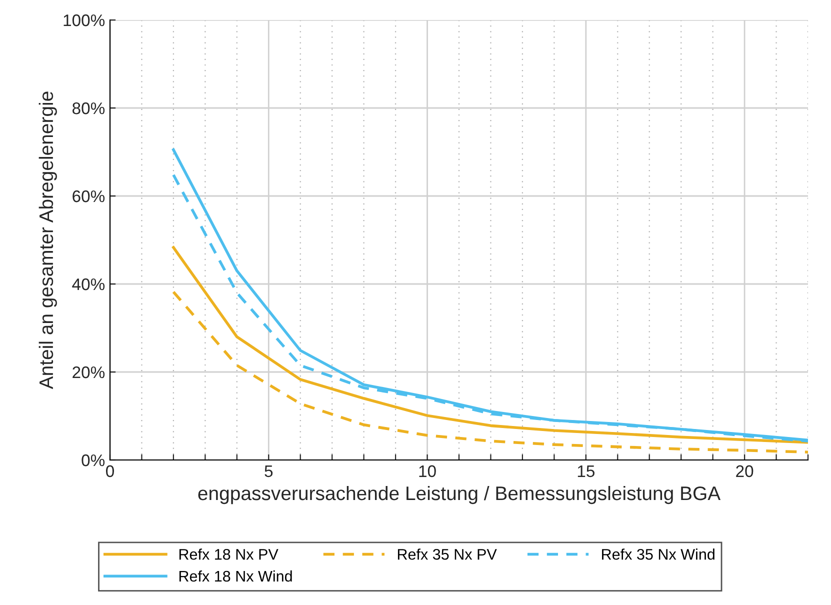 The image size is (831, 605). What do you see at coordinates (88, 108) in the screenshot?
I see `y-tick-label: 80%` at bounding box center [88, 108].